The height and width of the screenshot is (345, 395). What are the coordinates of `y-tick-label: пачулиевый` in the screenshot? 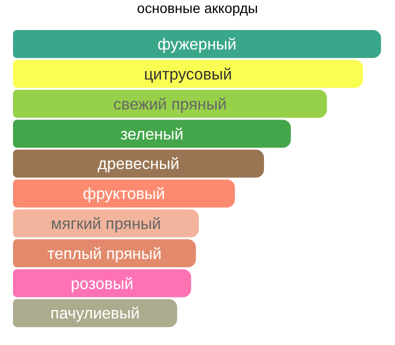 It's located at (95, 314).